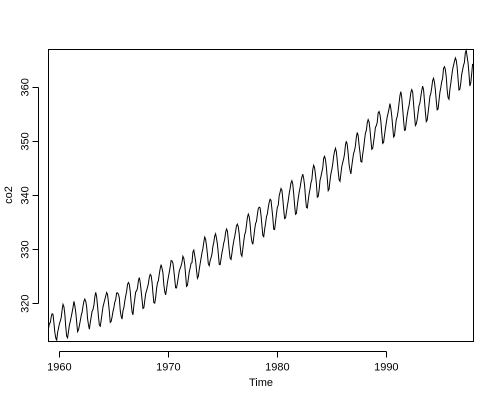 This screenshot has height=403, width=500. Describe the element at coordinates (26, 87) in the screenshot. I see `y-tick-label: 360` at that location.